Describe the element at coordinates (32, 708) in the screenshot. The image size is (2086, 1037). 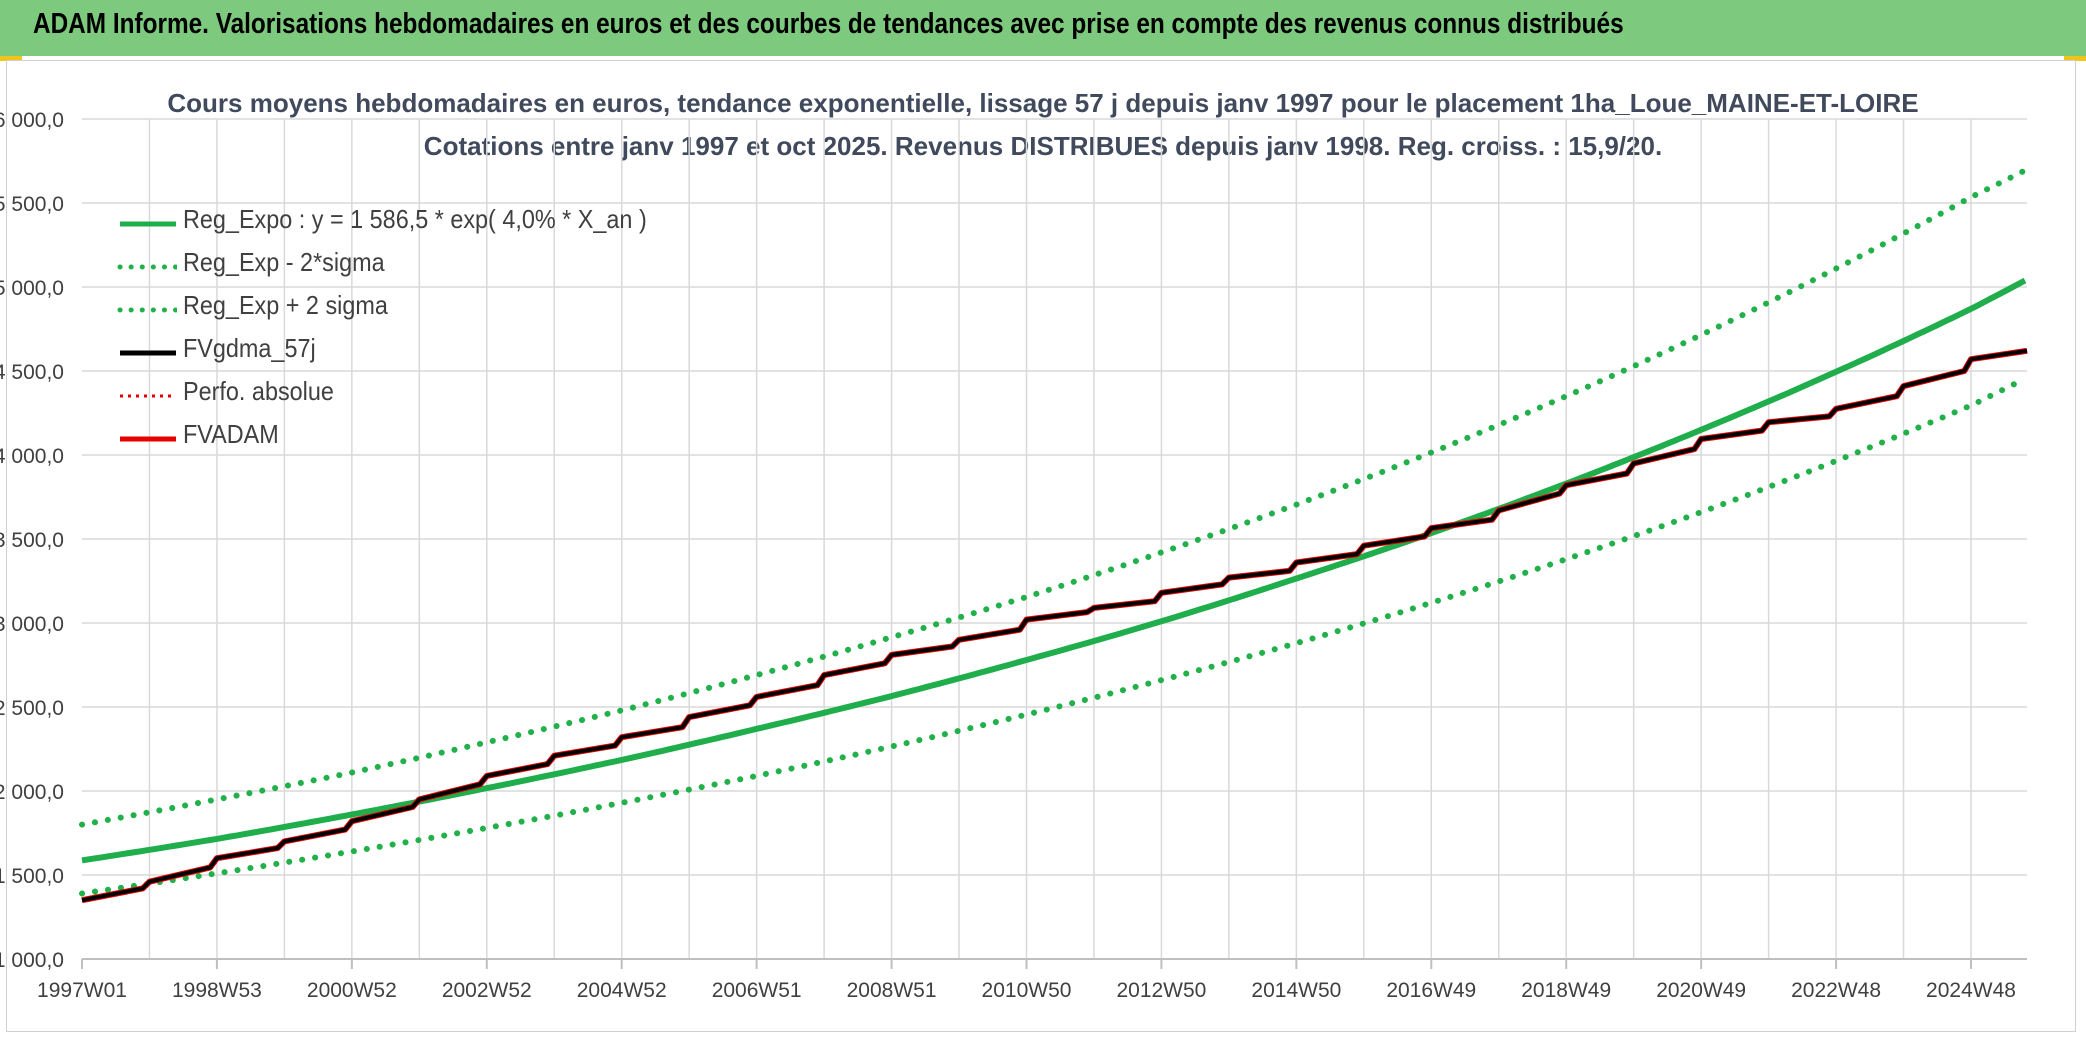
I see `y-tick-label: 2 500,0` at that location.